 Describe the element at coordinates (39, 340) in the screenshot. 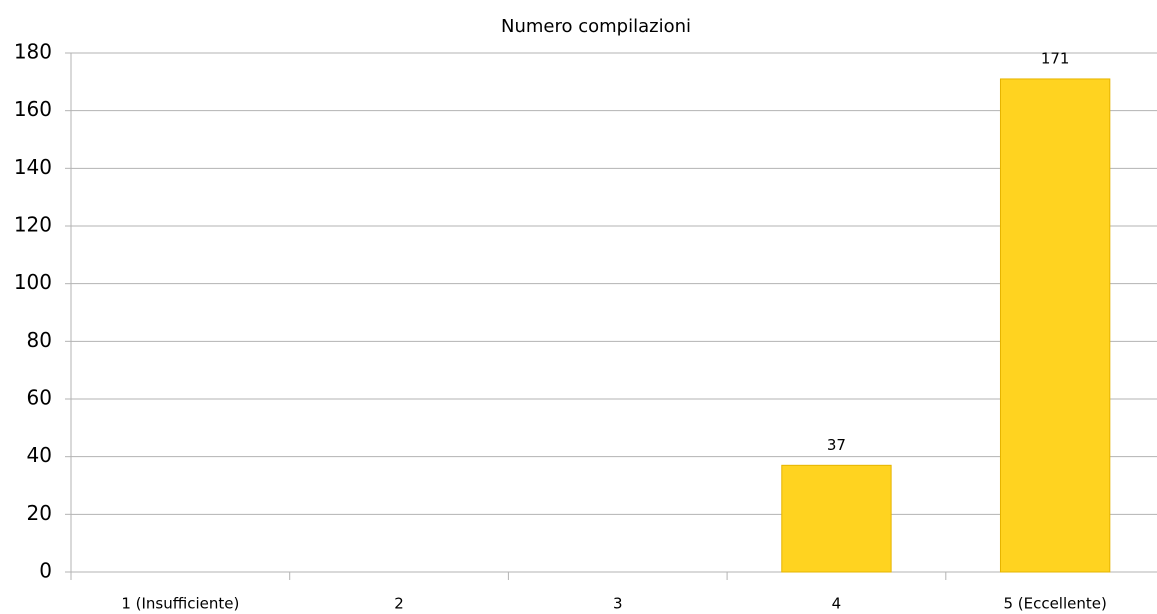

I see `y-tick-label: 80` at that location.